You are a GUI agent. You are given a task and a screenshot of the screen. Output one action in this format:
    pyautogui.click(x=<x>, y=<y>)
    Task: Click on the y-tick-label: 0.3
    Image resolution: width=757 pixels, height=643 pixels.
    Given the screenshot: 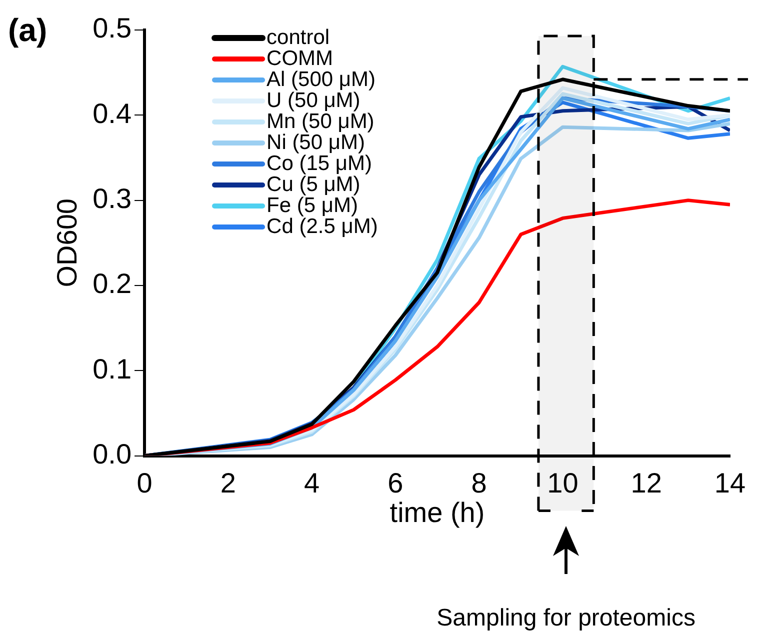 What is the action you would take?
    pyautogui.click(x=112, y=198)
    